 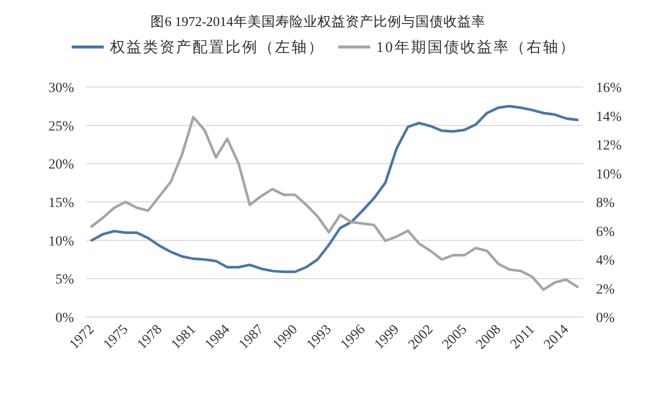 I want to click on y-tick-label: 0%, so click(x=64, y=318).